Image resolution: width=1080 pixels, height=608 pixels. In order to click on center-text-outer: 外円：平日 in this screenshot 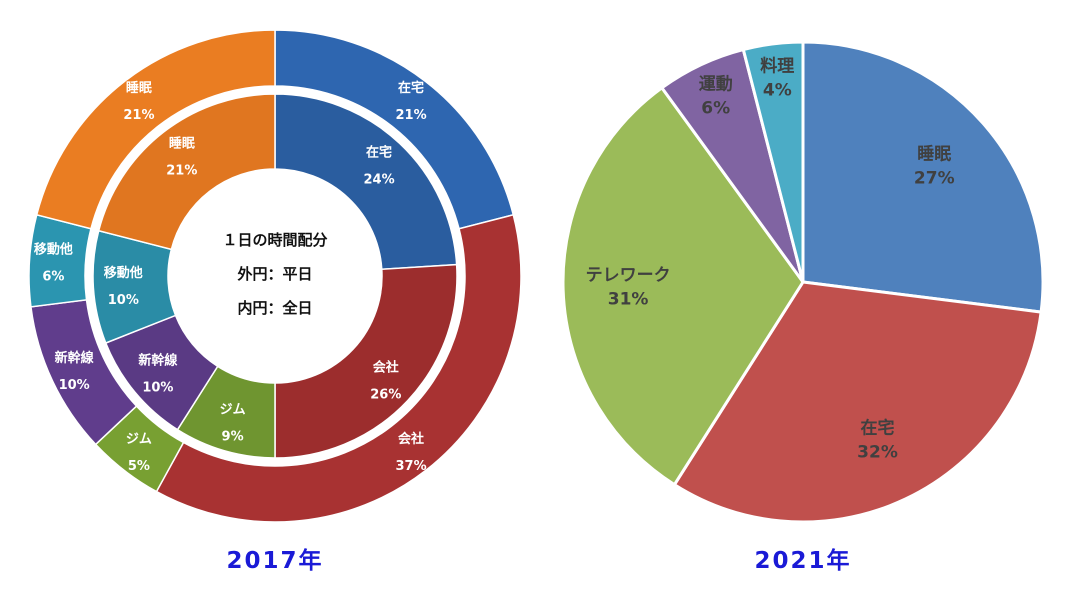, I will do `click(274, 274)`.